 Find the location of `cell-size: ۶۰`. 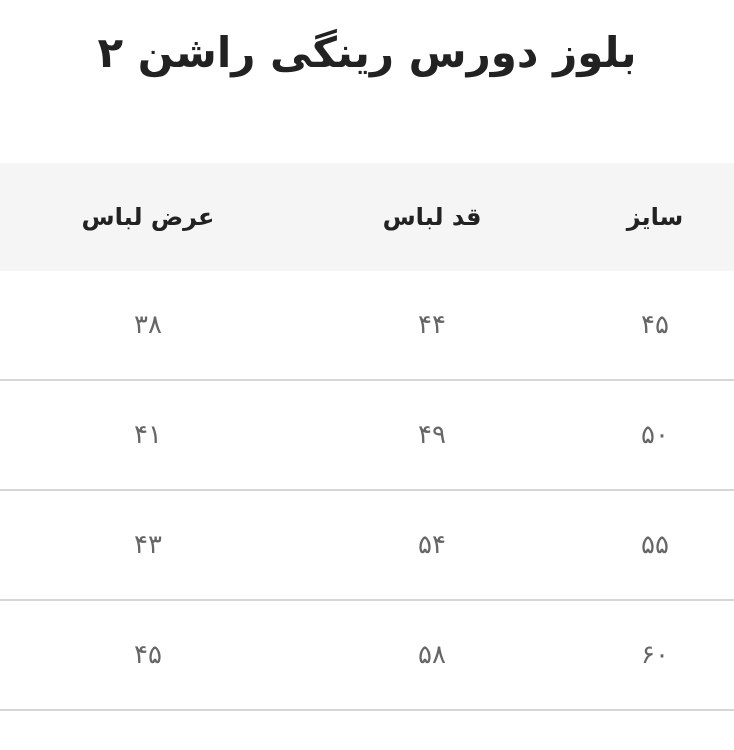

cell-size: ۶۰ is located at coordinates (655, 655).